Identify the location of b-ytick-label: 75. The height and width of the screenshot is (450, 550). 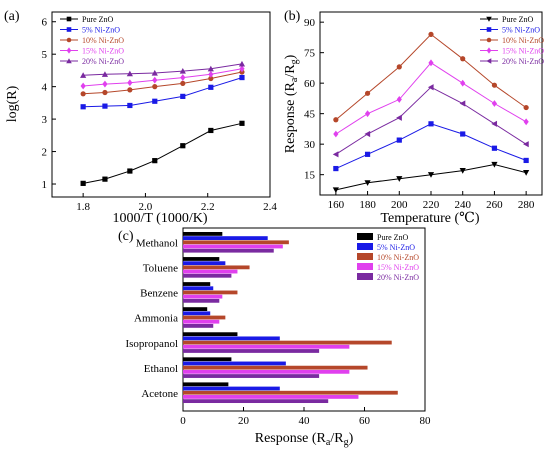
(310, 54).